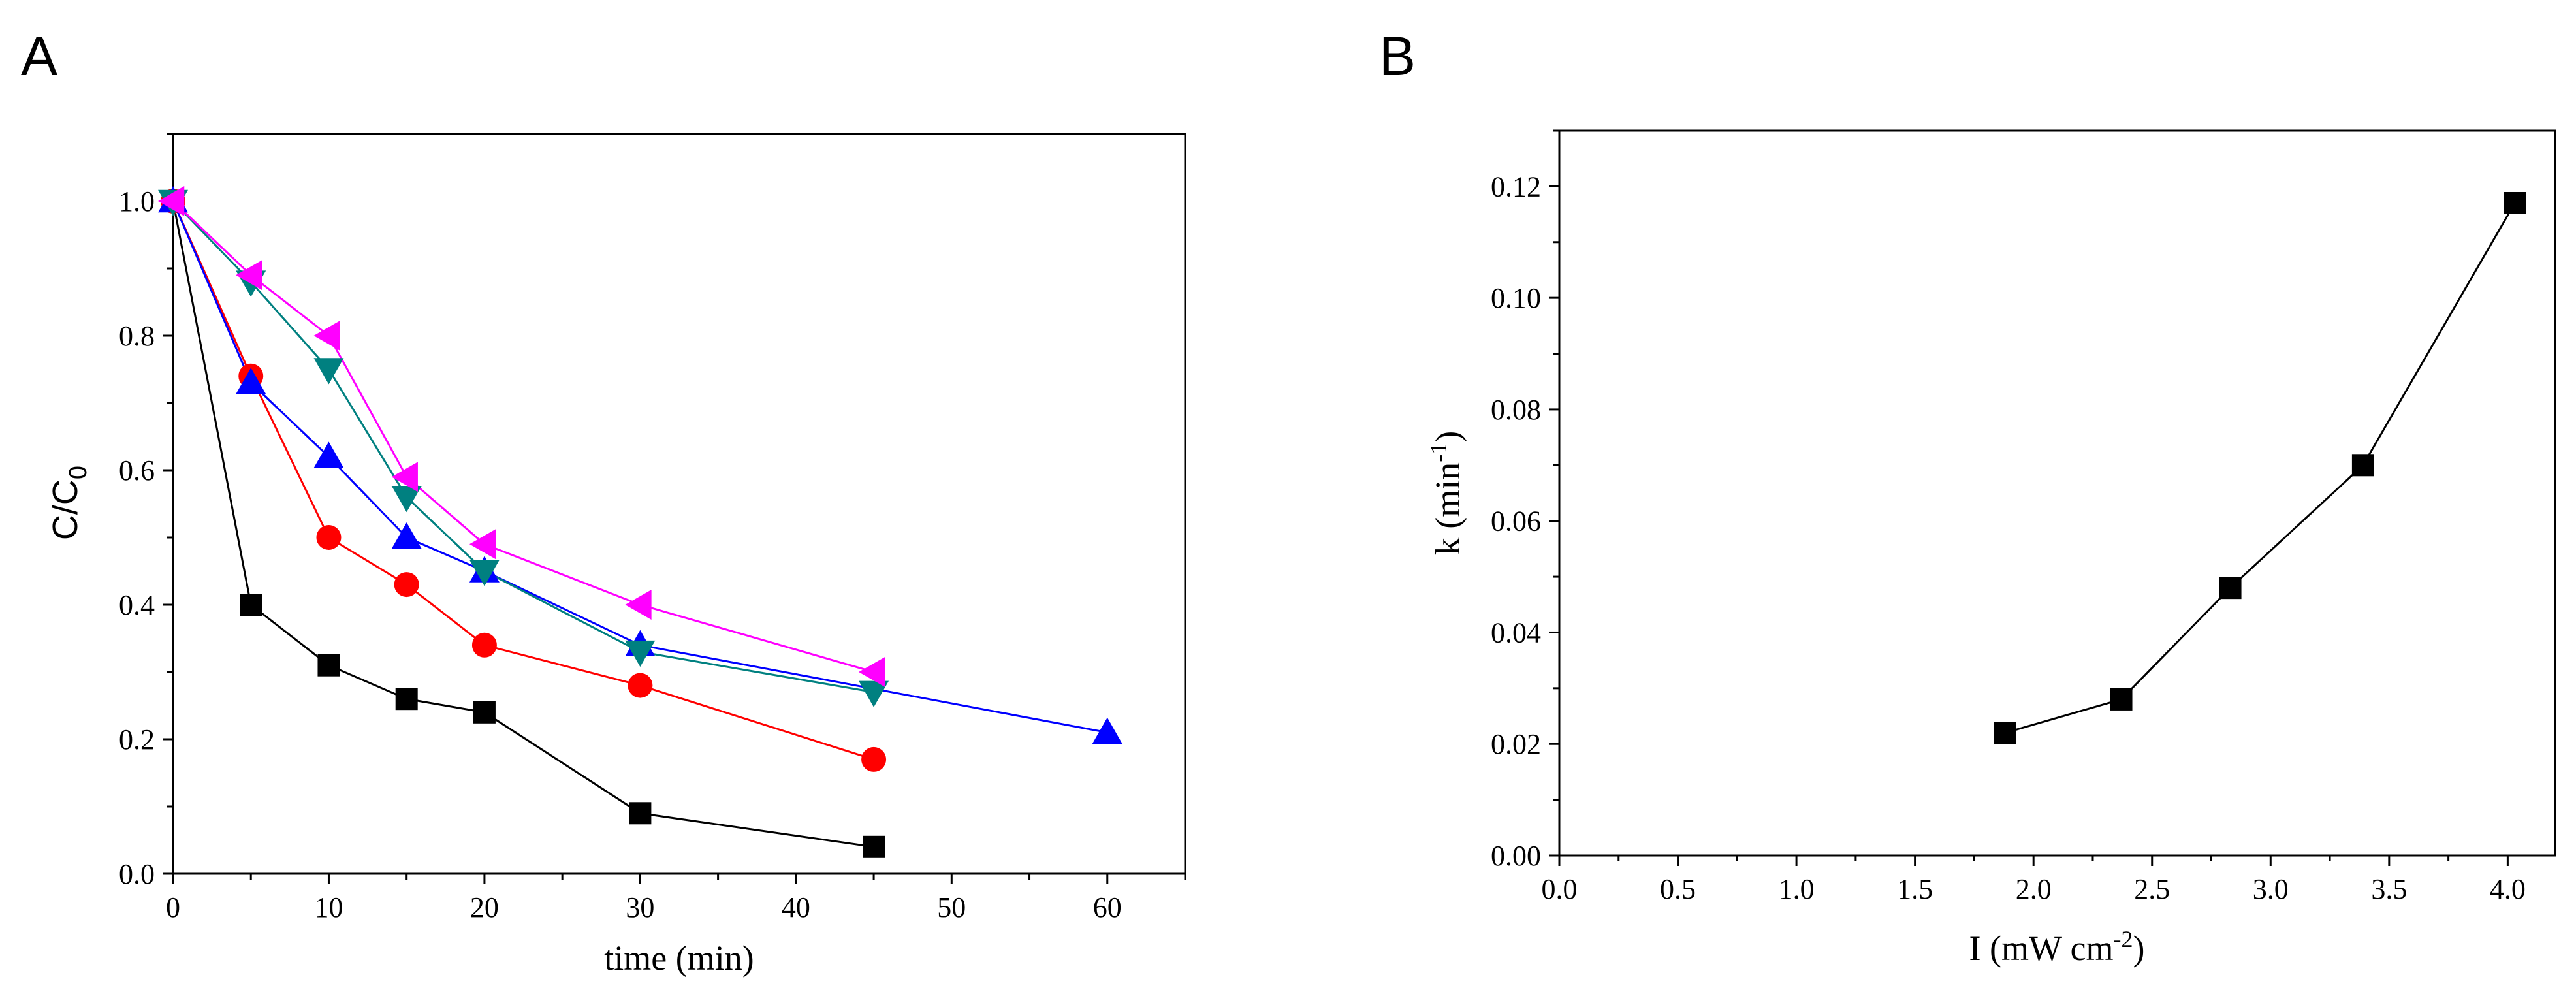  I want to click on y-tick-label: 0.02, so click(1516, 744).